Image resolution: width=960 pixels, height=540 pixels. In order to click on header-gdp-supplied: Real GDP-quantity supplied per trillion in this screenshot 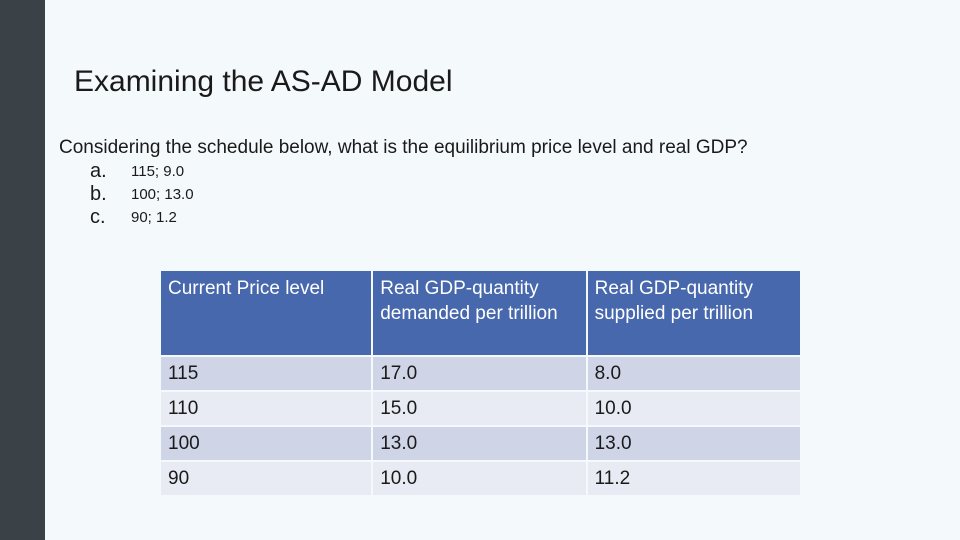, I will do `click(693, 313)`.